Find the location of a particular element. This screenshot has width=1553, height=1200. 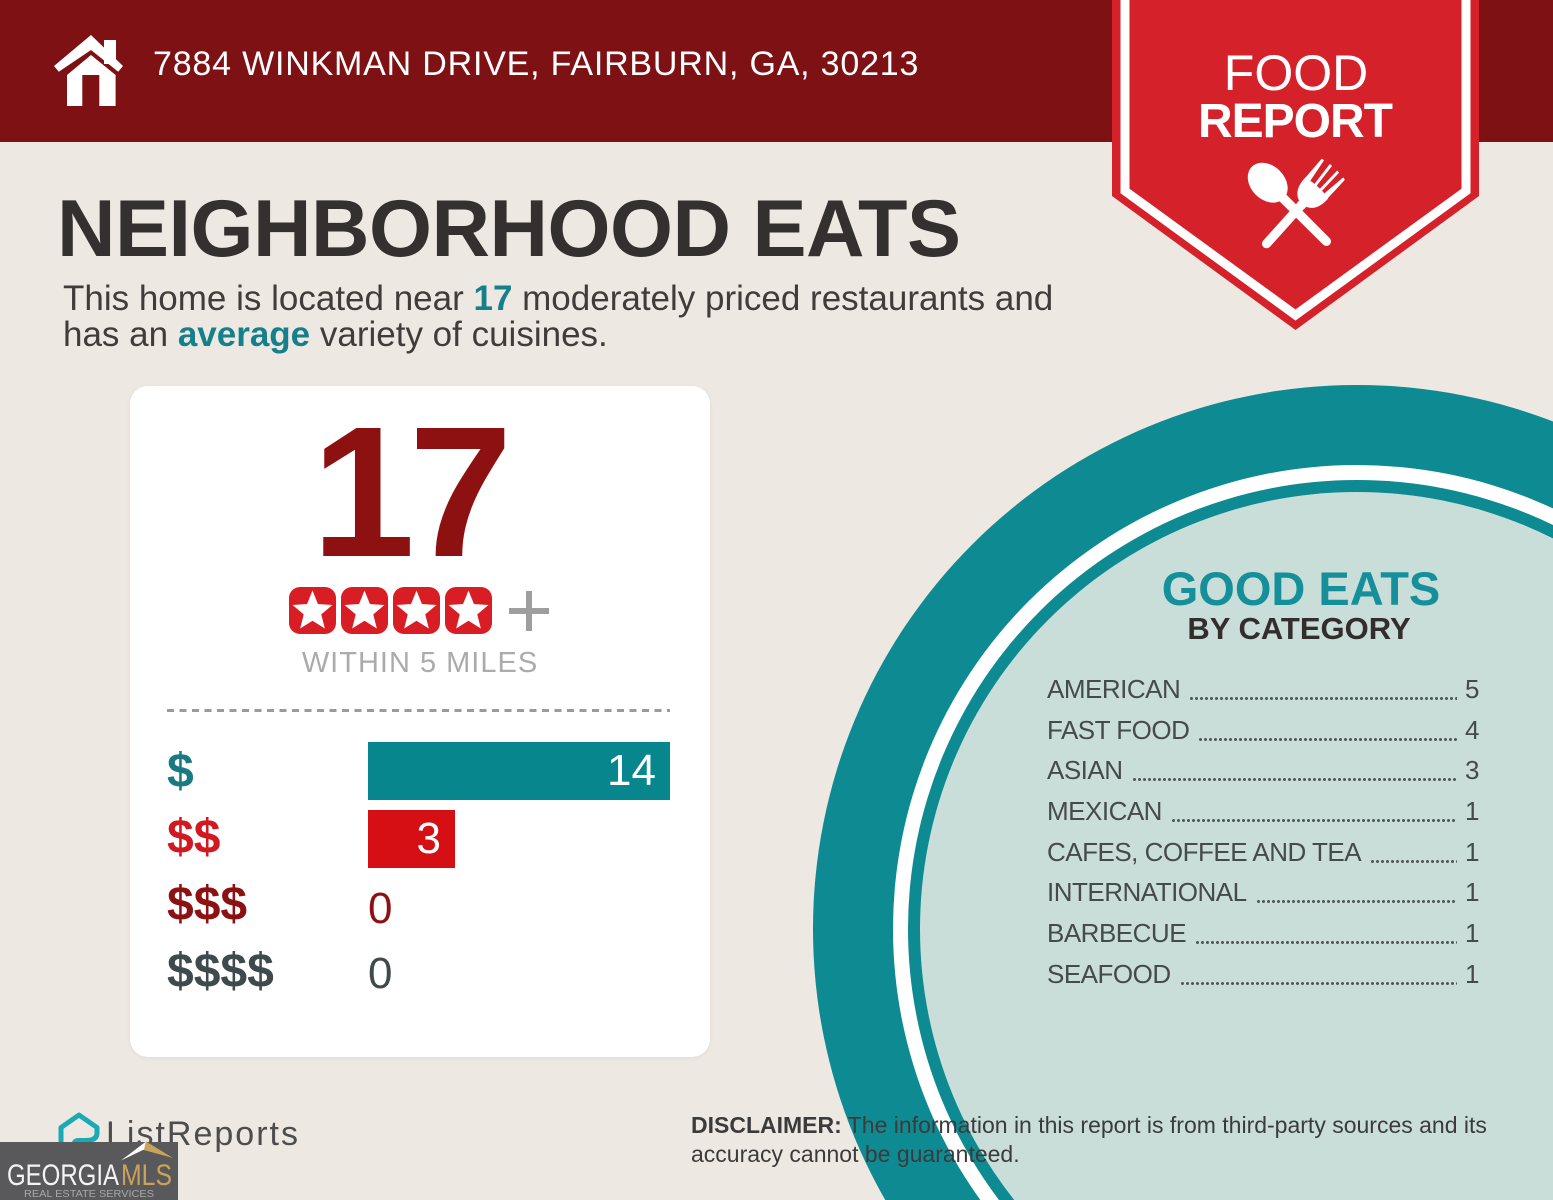

svg-text: REPORT is located at coordinates (1295, 121).